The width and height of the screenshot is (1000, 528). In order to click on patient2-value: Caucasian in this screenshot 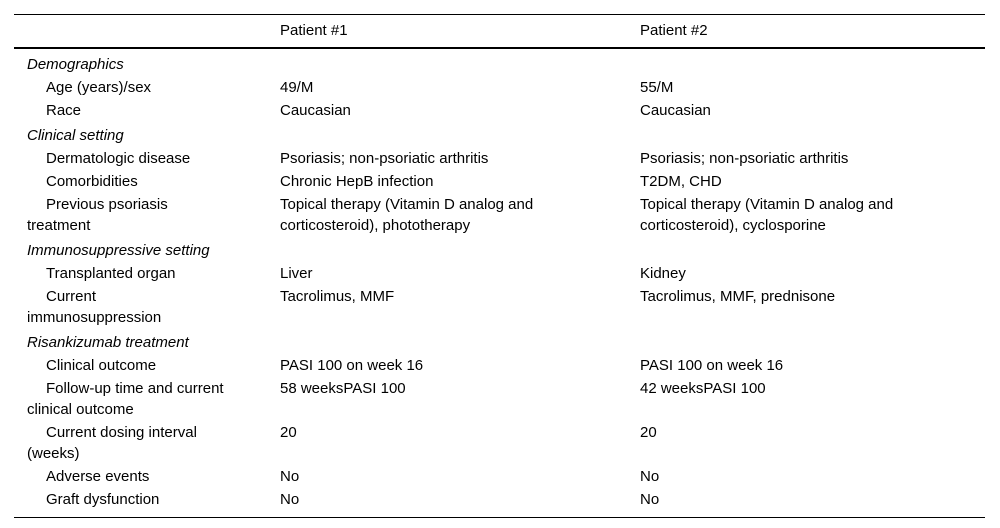, I will do `click(675, 110)`.